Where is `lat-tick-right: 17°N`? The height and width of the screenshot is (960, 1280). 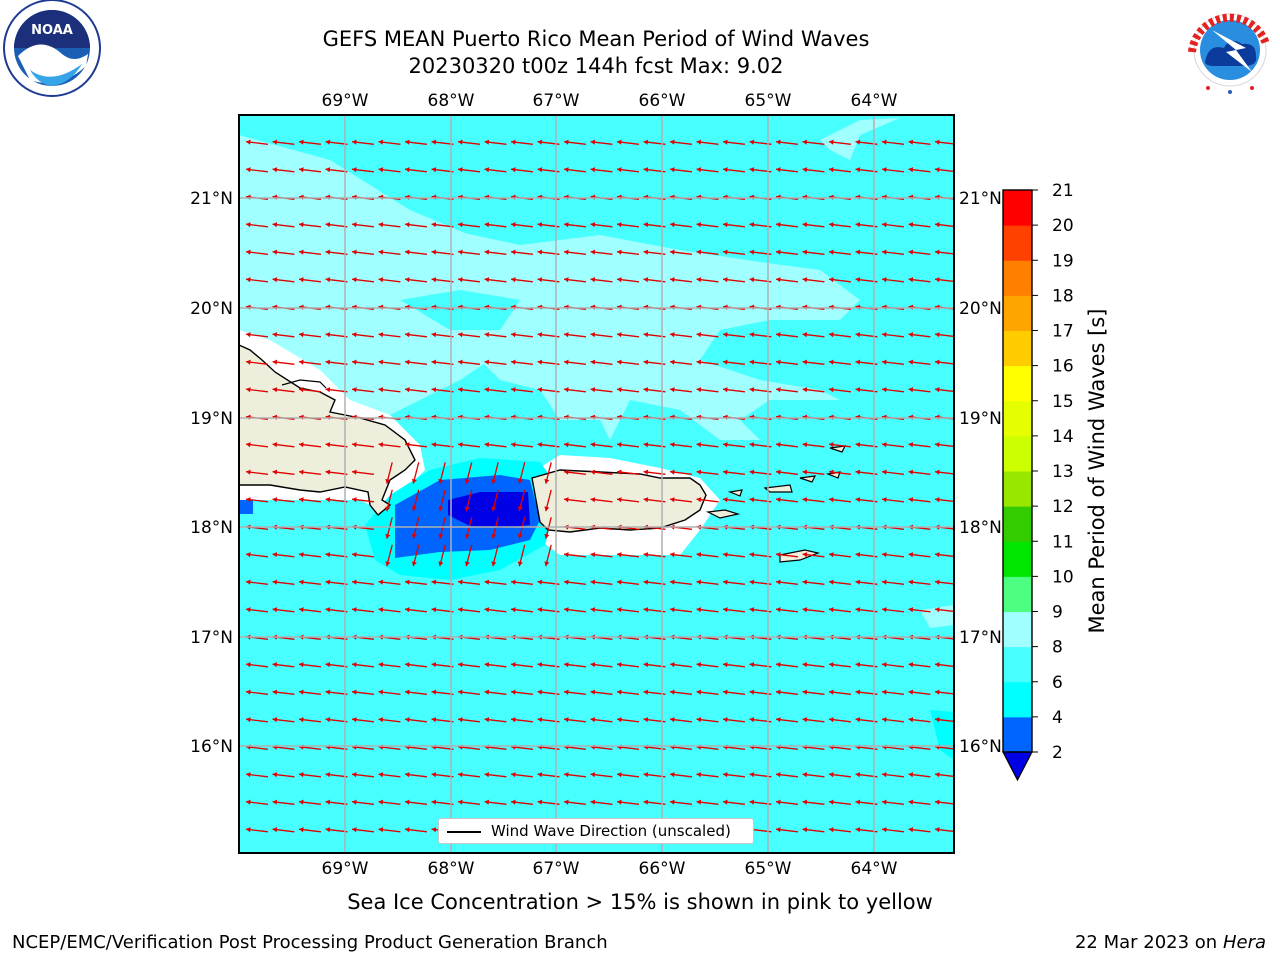 lat-tick-right: 17°N is located at coordinates (980, 638).